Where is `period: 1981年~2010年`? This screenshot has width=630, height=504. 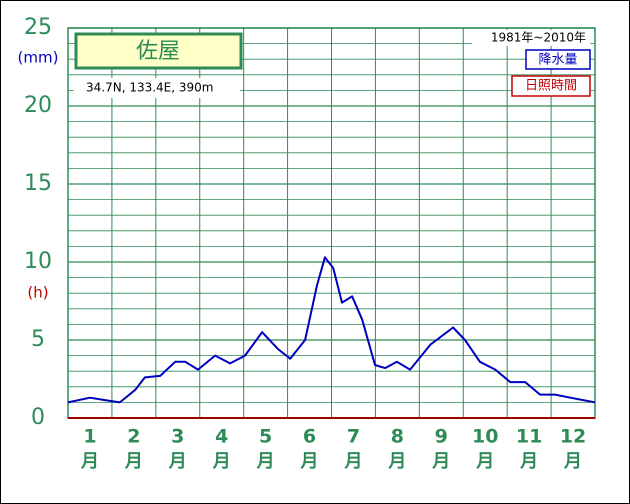 period: 1981年~2010年 is located at coordinates (538, 38).